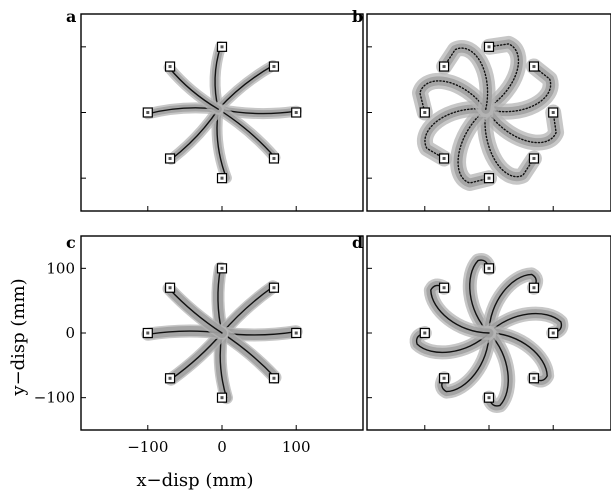 Image resolution: width=611 pixels, height=494 pixels. Describe the element at coordinates (70, 333) in the screenshot. I see `y-tick-label: 0` at that location.